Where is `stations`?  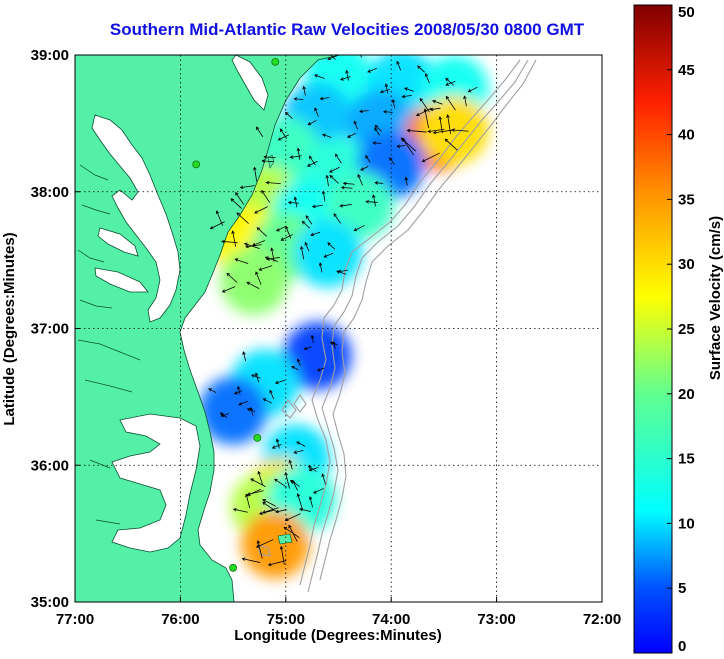
stations is located at coordinates (236, 314).